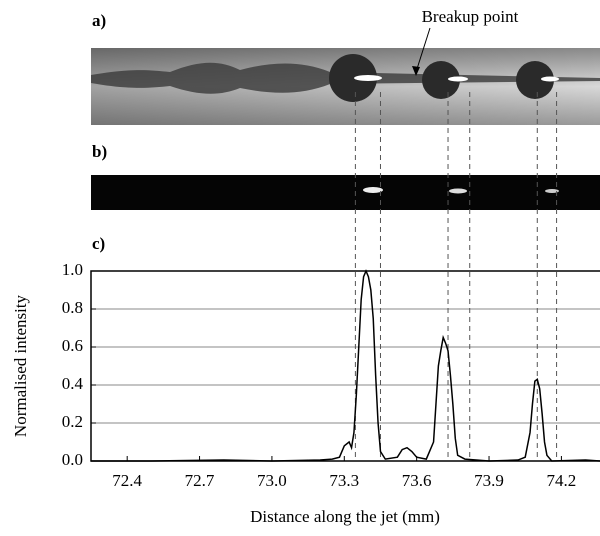  Describe the element at coordinates (99, 151) in the screenshot. I see `panel-label: b)` at that location.